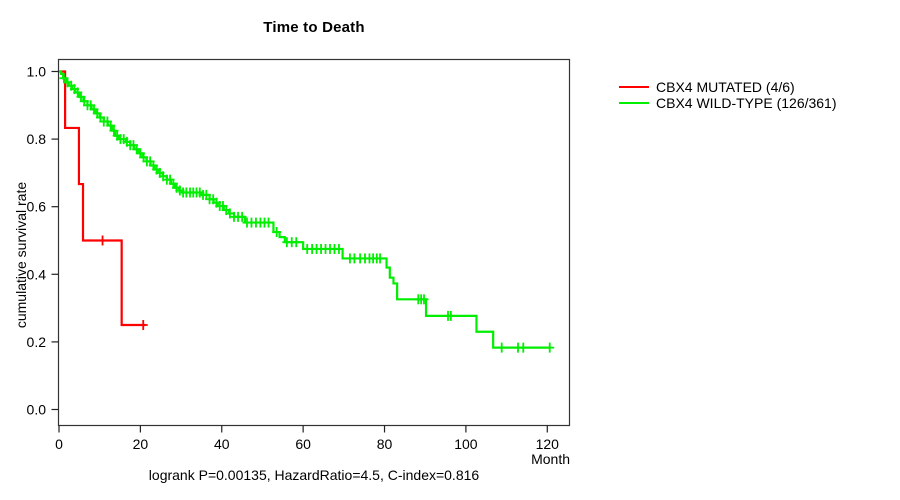 The width and height of the screenshot is (900, 500). I want to click on x-tick-label: 100, so click(466, 444).